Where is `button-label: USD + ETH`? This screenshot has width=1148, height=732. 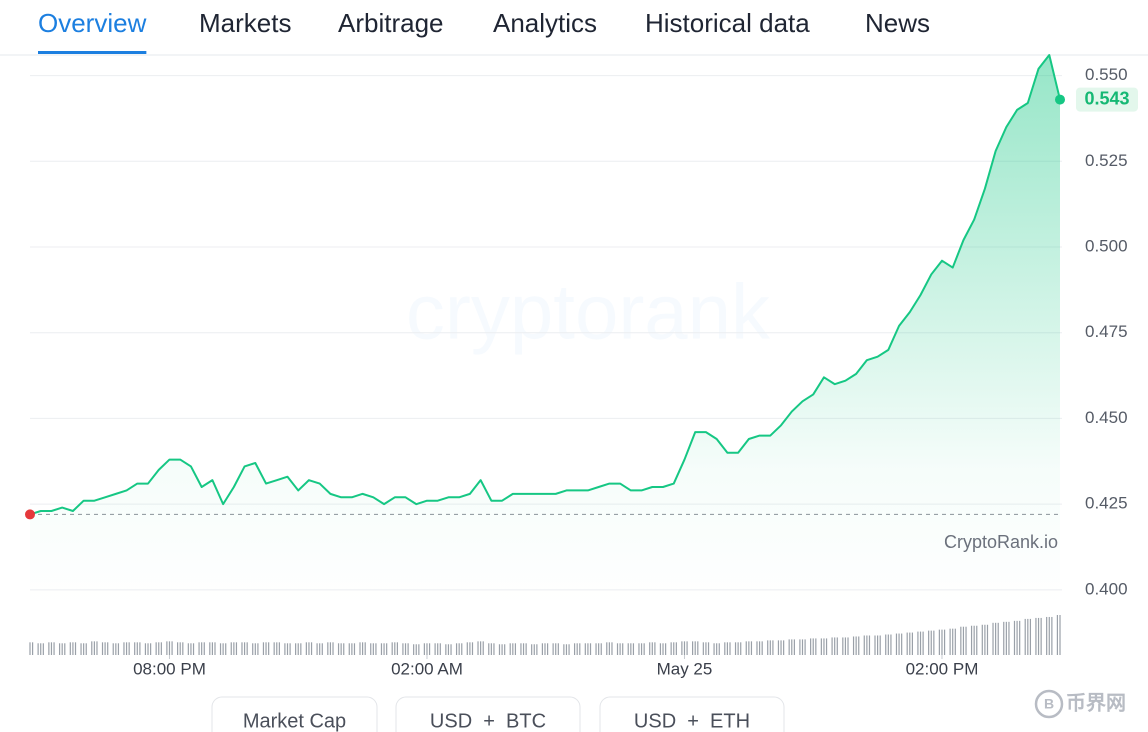 button-label: USD + ETH is located at coordinates (692, 721).